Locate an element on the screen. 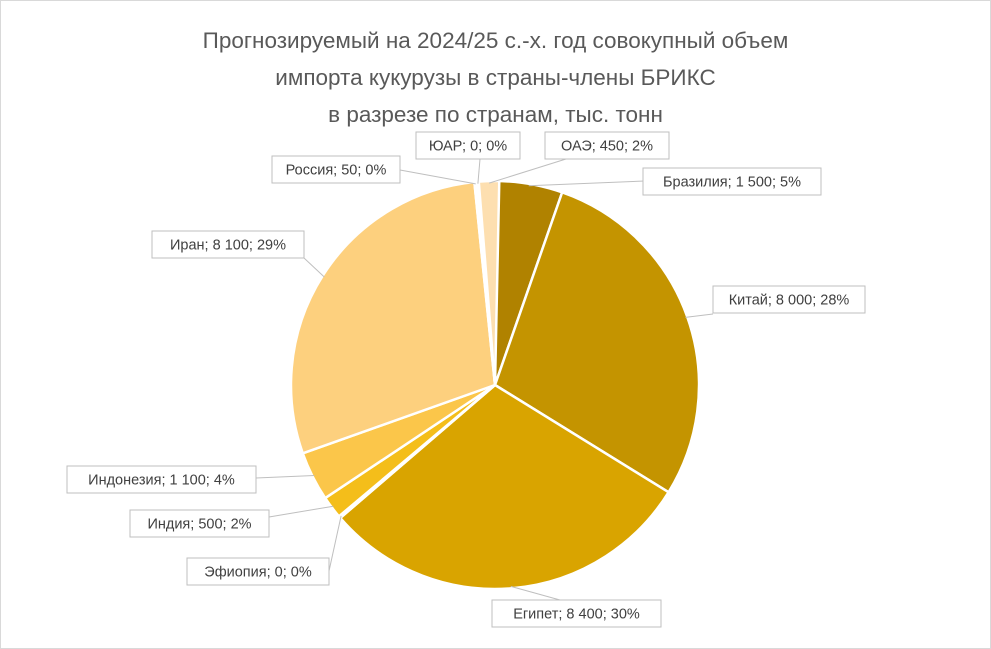 Image resolution: width=991 pixels, height=649 pixels. data-label-slice-9: ЮАР; 0; 0% is located at coordinates (468, 147).